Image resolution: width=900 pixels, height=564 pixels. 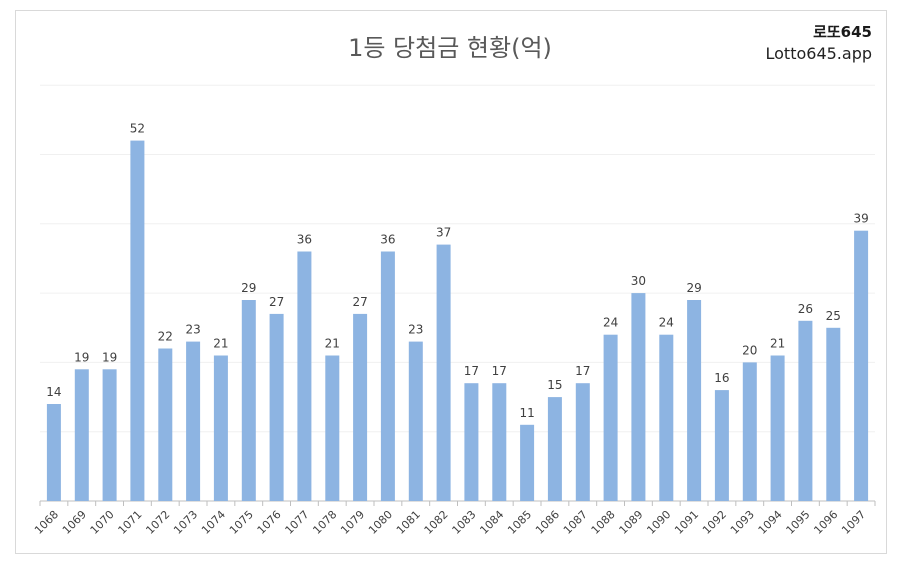 What do you see at coordinates (491, 522) in the screenshot?
I see `x-tick-label-1084: 1084` at bounding box center [491, 522].